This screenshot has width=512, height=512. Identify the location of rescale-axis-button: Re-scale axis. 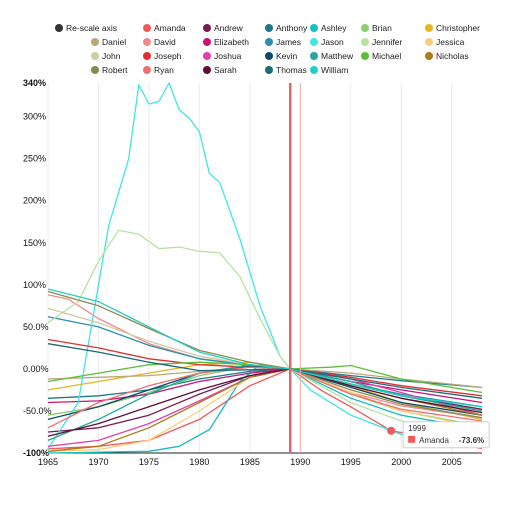
(91, 28).